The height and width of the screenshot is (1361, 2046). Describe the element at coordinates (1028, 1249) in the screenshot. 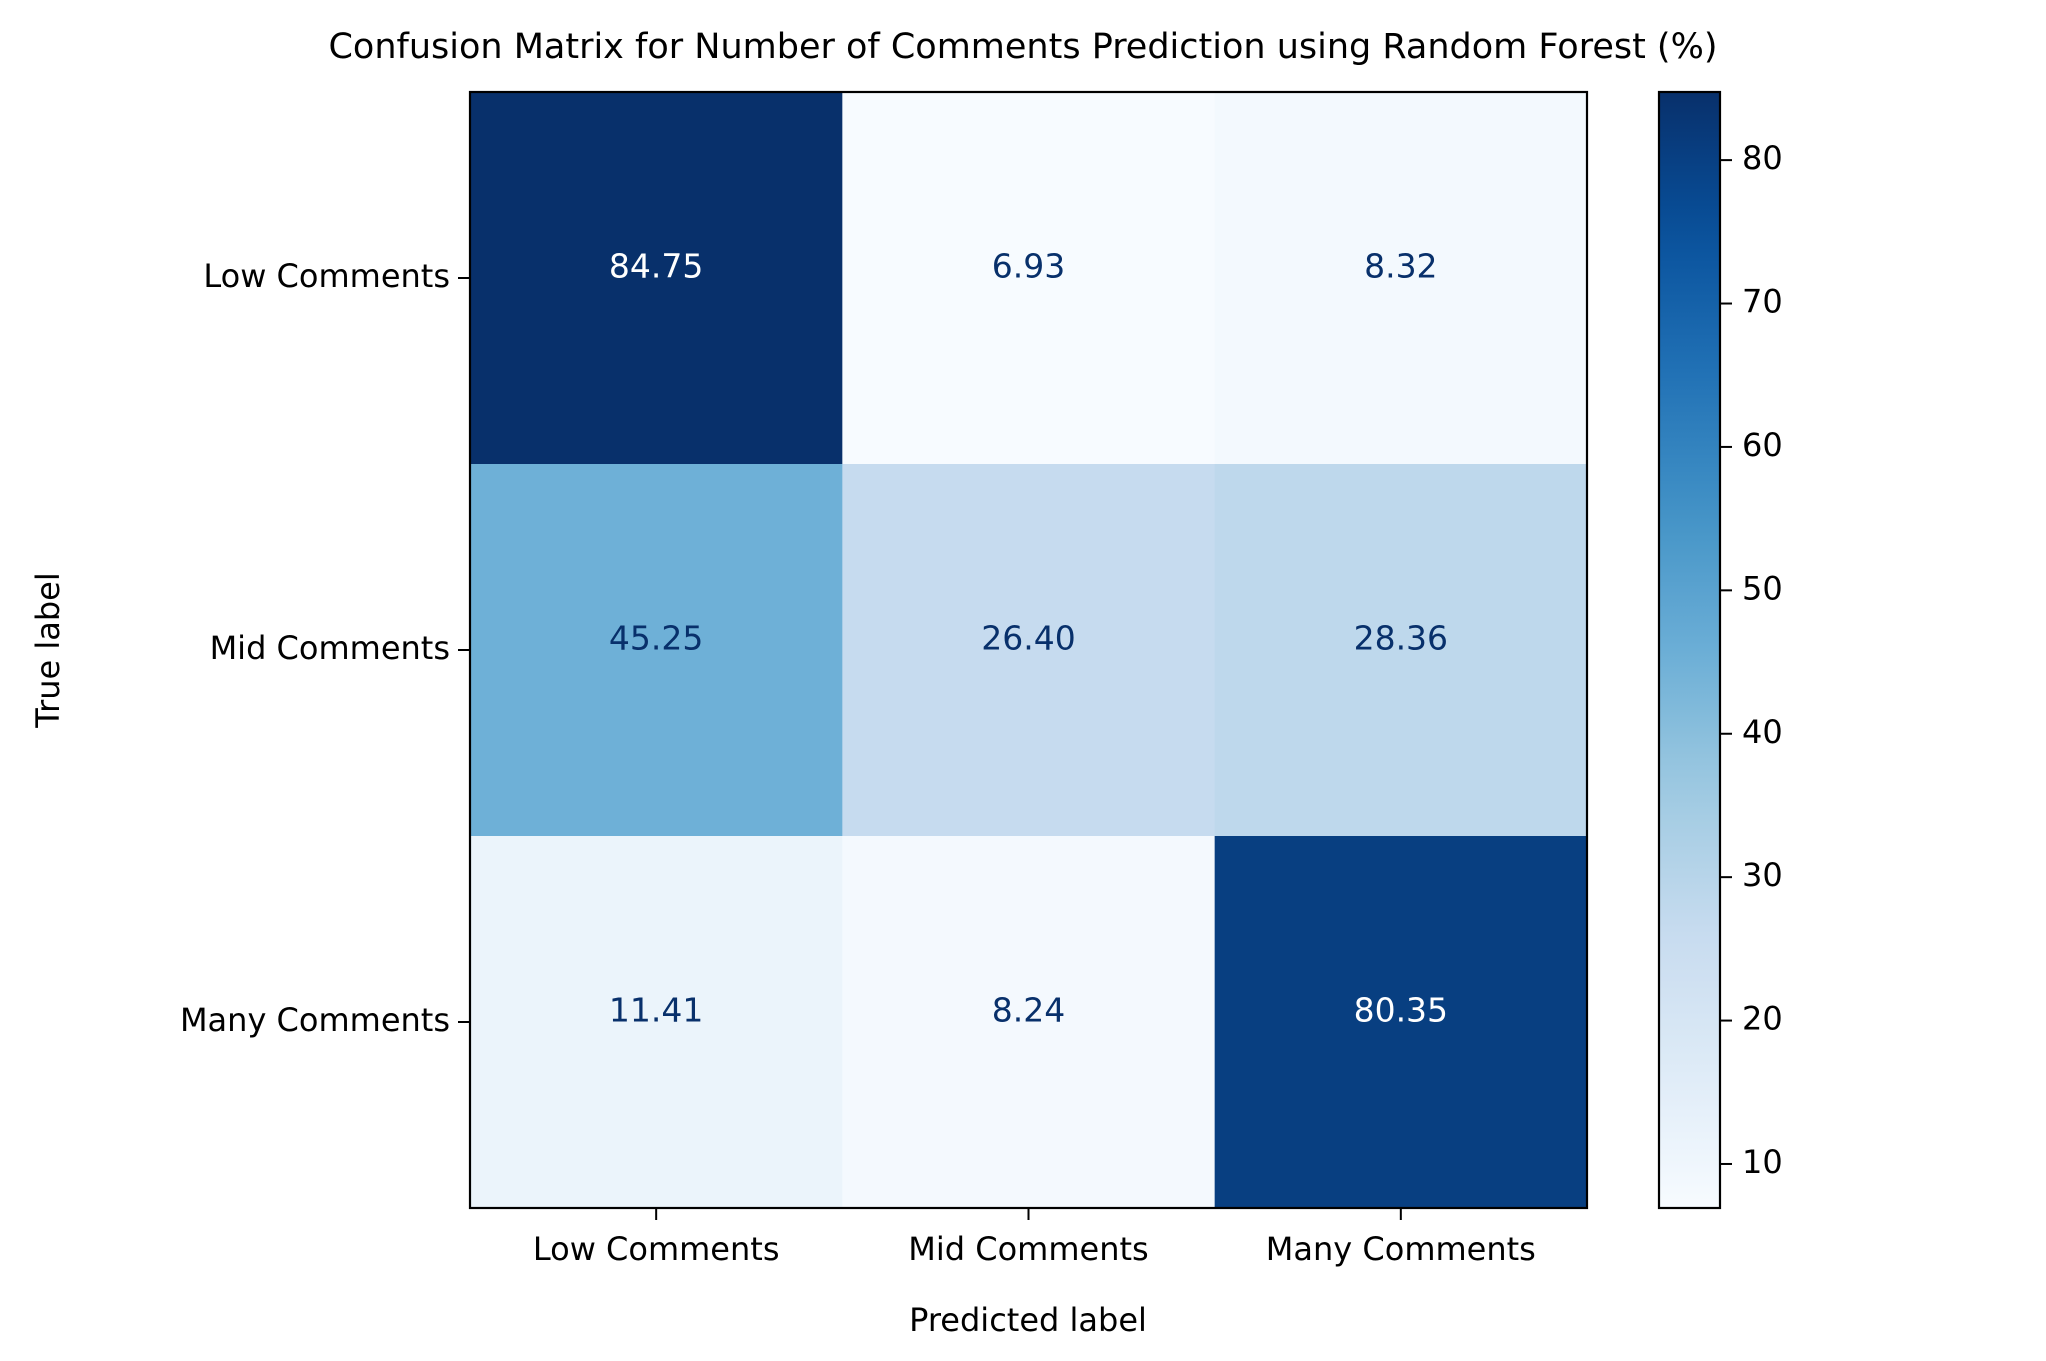

I see `x-tick-label: Mid Comments` at that location.